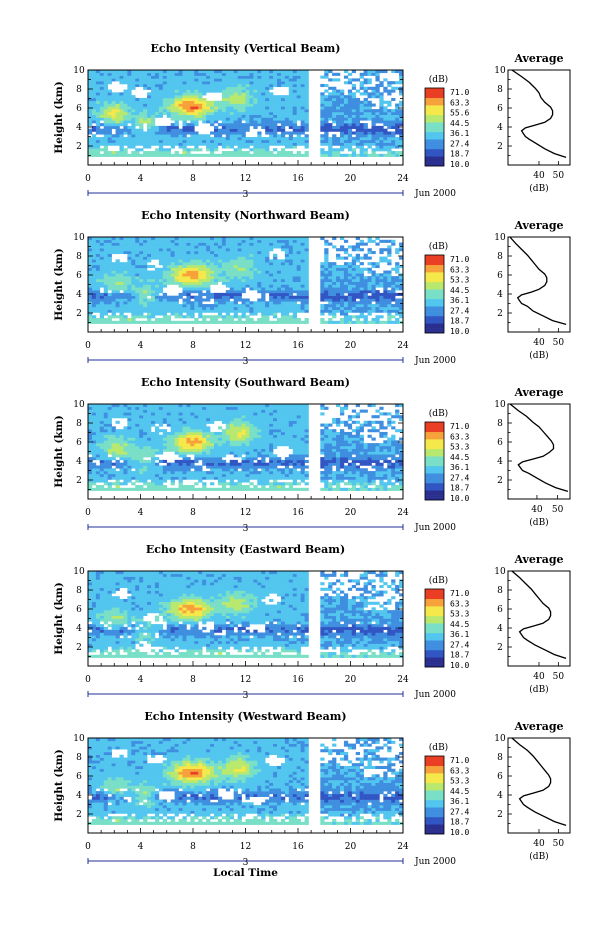 Image resolution: width=616 pixels, height=929 pixels. I want to click on colorbar-tick-label: 55.6, so click(459, 113).